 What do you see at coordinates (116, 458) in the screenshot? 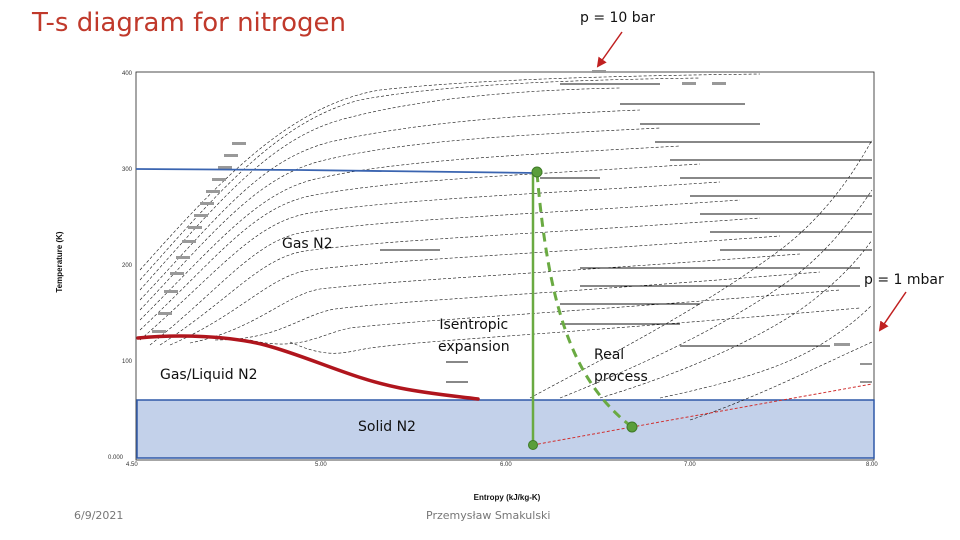
I see `y-tick-label: 0.000` at bounding box center [116, 458].